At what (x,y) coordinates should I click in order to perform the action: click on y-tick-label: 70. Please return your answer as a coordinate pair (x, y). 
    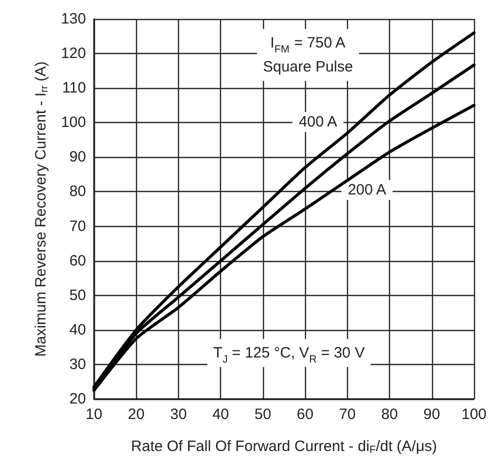
    Looking at the image, I should click on (77, 226).